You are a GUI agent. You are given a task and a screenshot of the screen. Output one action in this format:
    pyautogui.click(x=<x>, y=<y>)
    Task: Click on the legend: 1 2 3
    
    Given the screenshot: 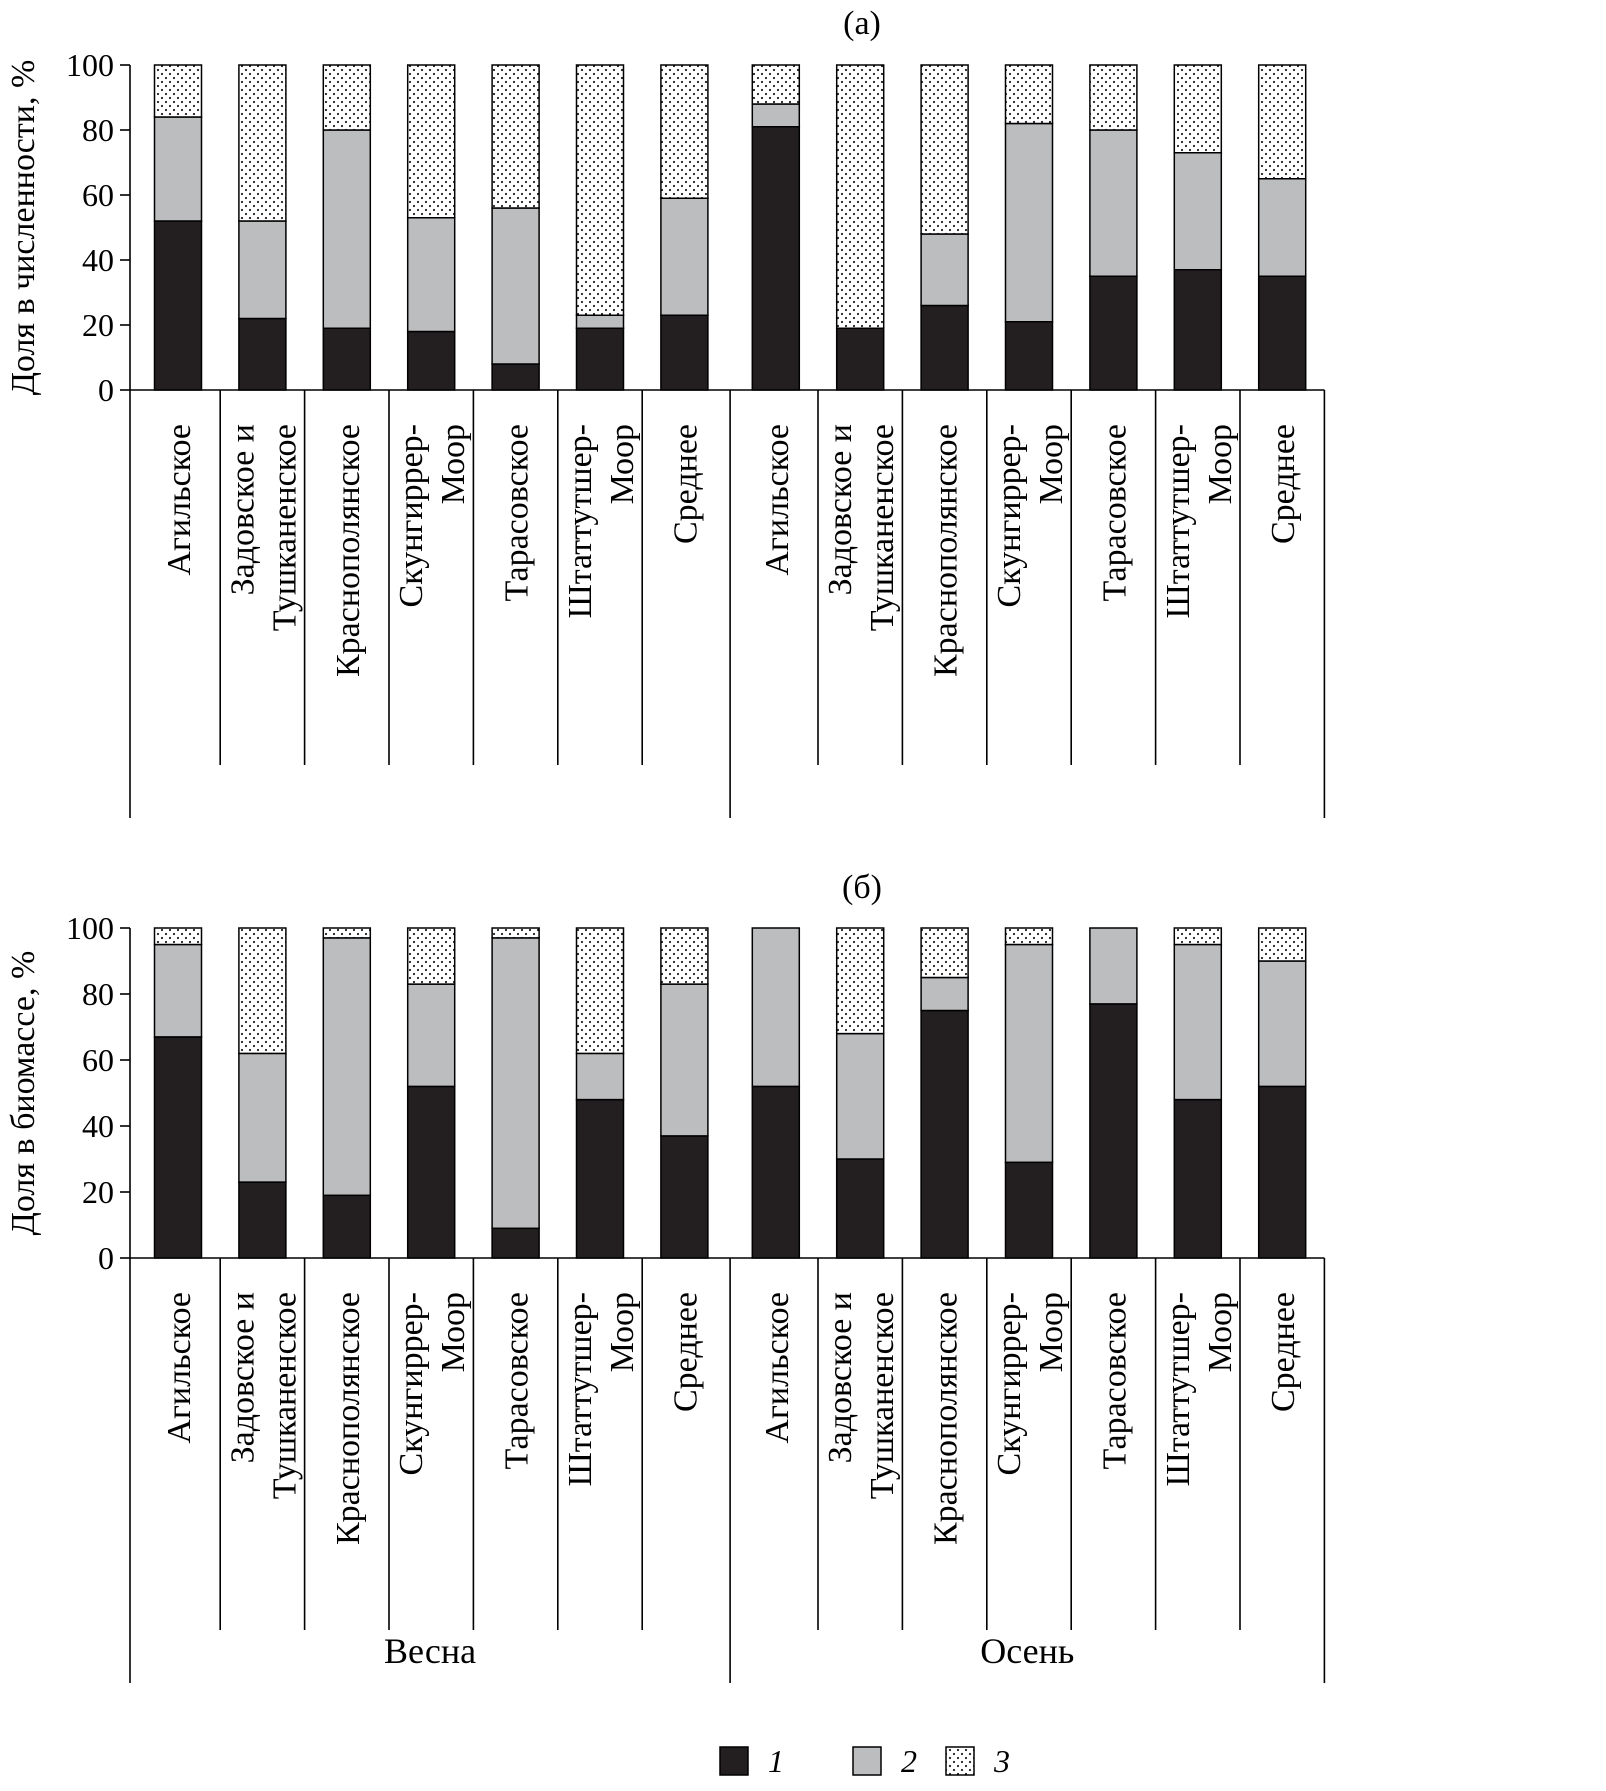 What is the action you would take?
    pyautogui.click(x=864, y=1761)
    